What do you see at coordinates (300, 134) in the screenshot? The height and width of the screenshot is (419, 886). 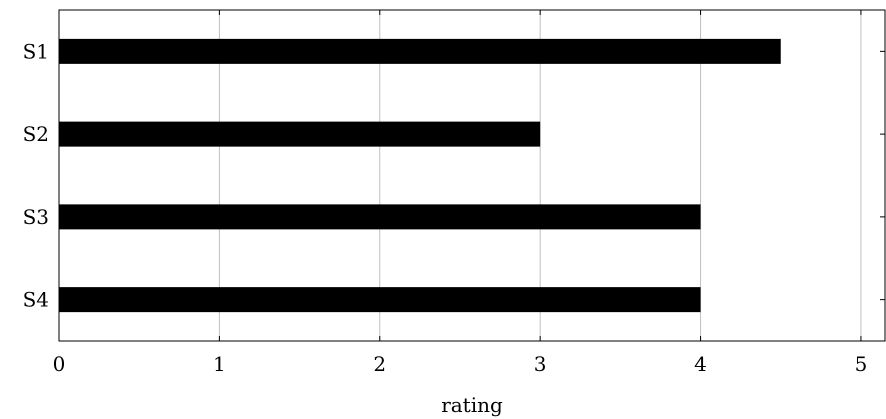 I see `bar-s2` at bounding box center [300, 134].